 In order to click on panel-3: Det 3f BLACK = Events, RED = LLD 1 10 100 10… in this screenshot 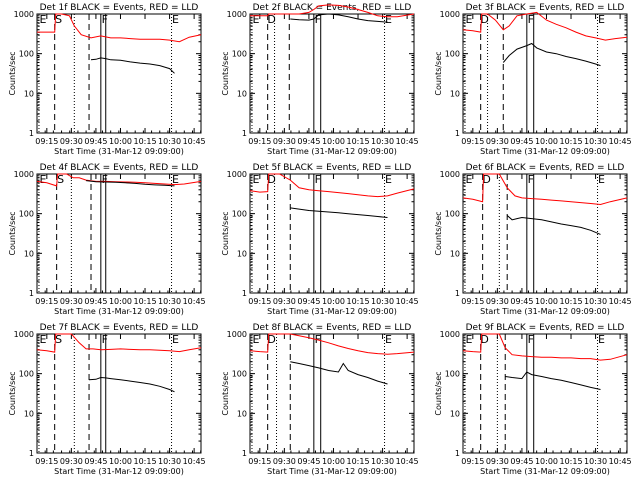, I will do `click(533, 79)`.